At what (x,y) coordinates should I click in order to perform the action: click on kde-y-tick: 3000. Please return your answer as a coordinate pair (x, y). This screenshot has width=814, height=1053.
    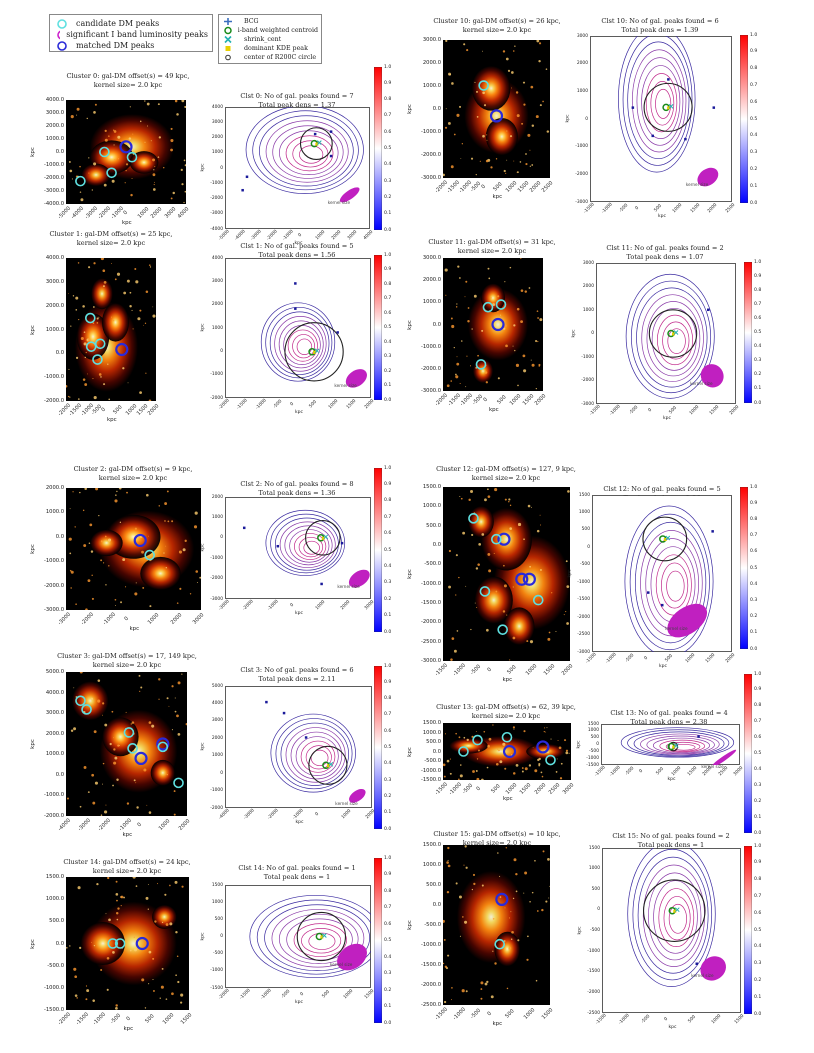
    Looking at the image, I should click on (217, 122).